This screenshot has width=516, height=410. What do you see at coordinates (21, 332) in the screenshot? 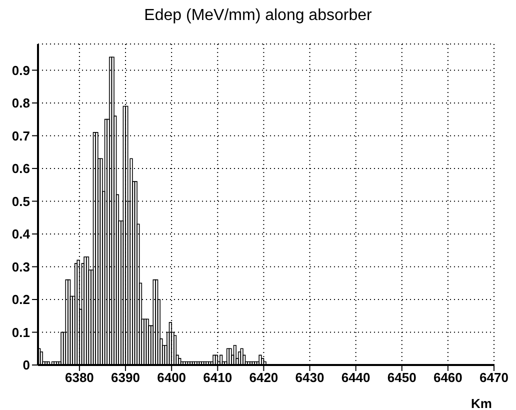
I see `y-tick-label: 0.1` at bounding box center [21, 332].